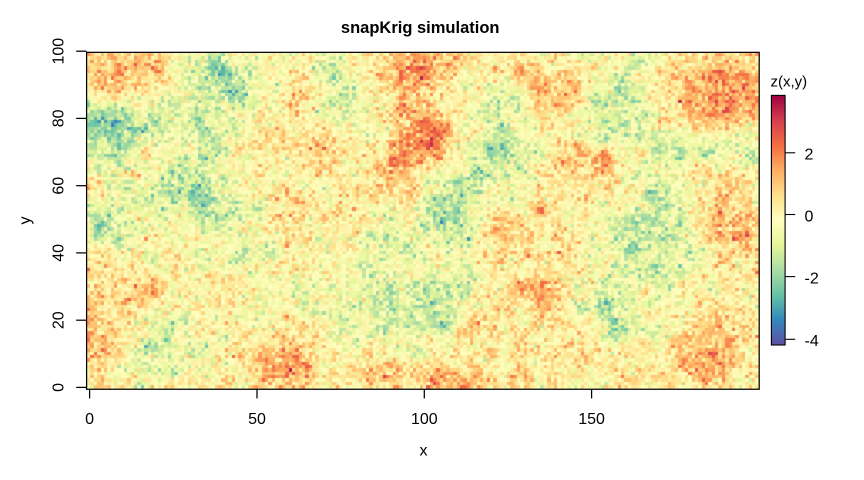  What do you see at coordinates (812, 341) in the screenshot?
I see `svg-text: -4` at bounding box center [812, 341].